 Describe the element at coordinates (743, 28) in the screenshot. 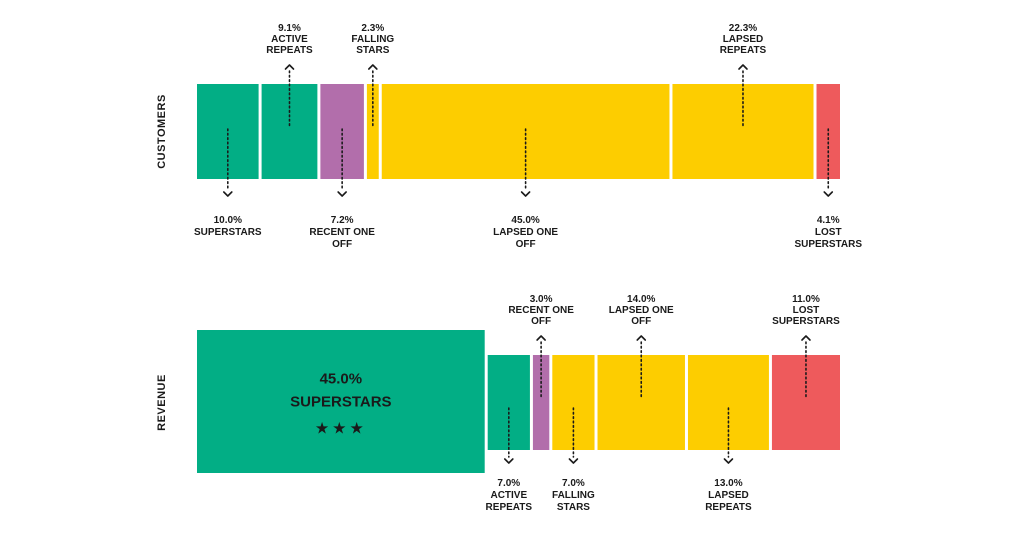

I see `data-label-value-lapsed-repeats: 22.3%` at that location.